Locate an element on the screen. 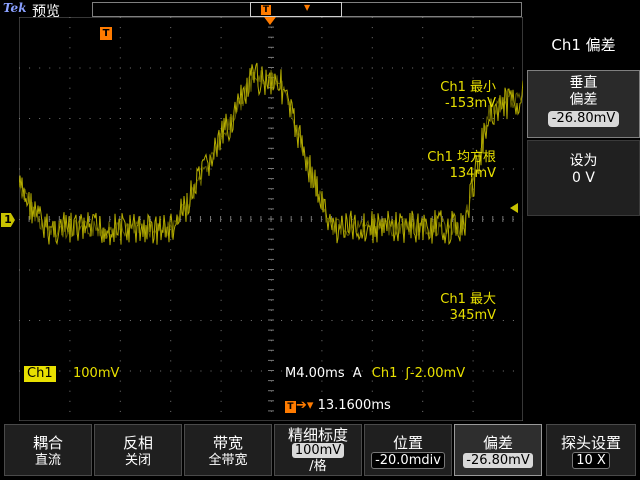 The height and width of the screenshot is (480, 640). timebase-readout: M4.00ms A Ch1 ʃ-2.00mV is located at coordinates (375, 373).